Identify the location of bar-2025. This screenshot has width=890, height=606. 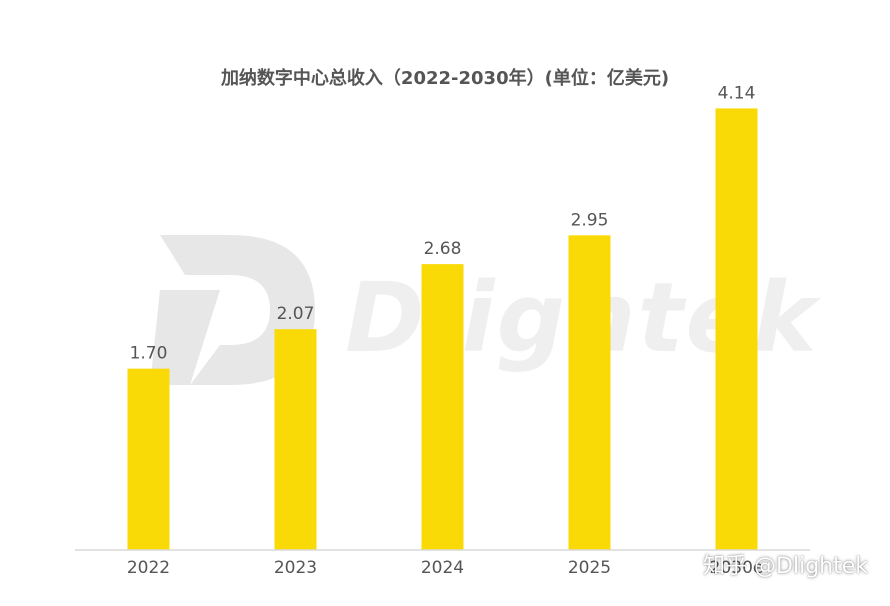
(589, 393).